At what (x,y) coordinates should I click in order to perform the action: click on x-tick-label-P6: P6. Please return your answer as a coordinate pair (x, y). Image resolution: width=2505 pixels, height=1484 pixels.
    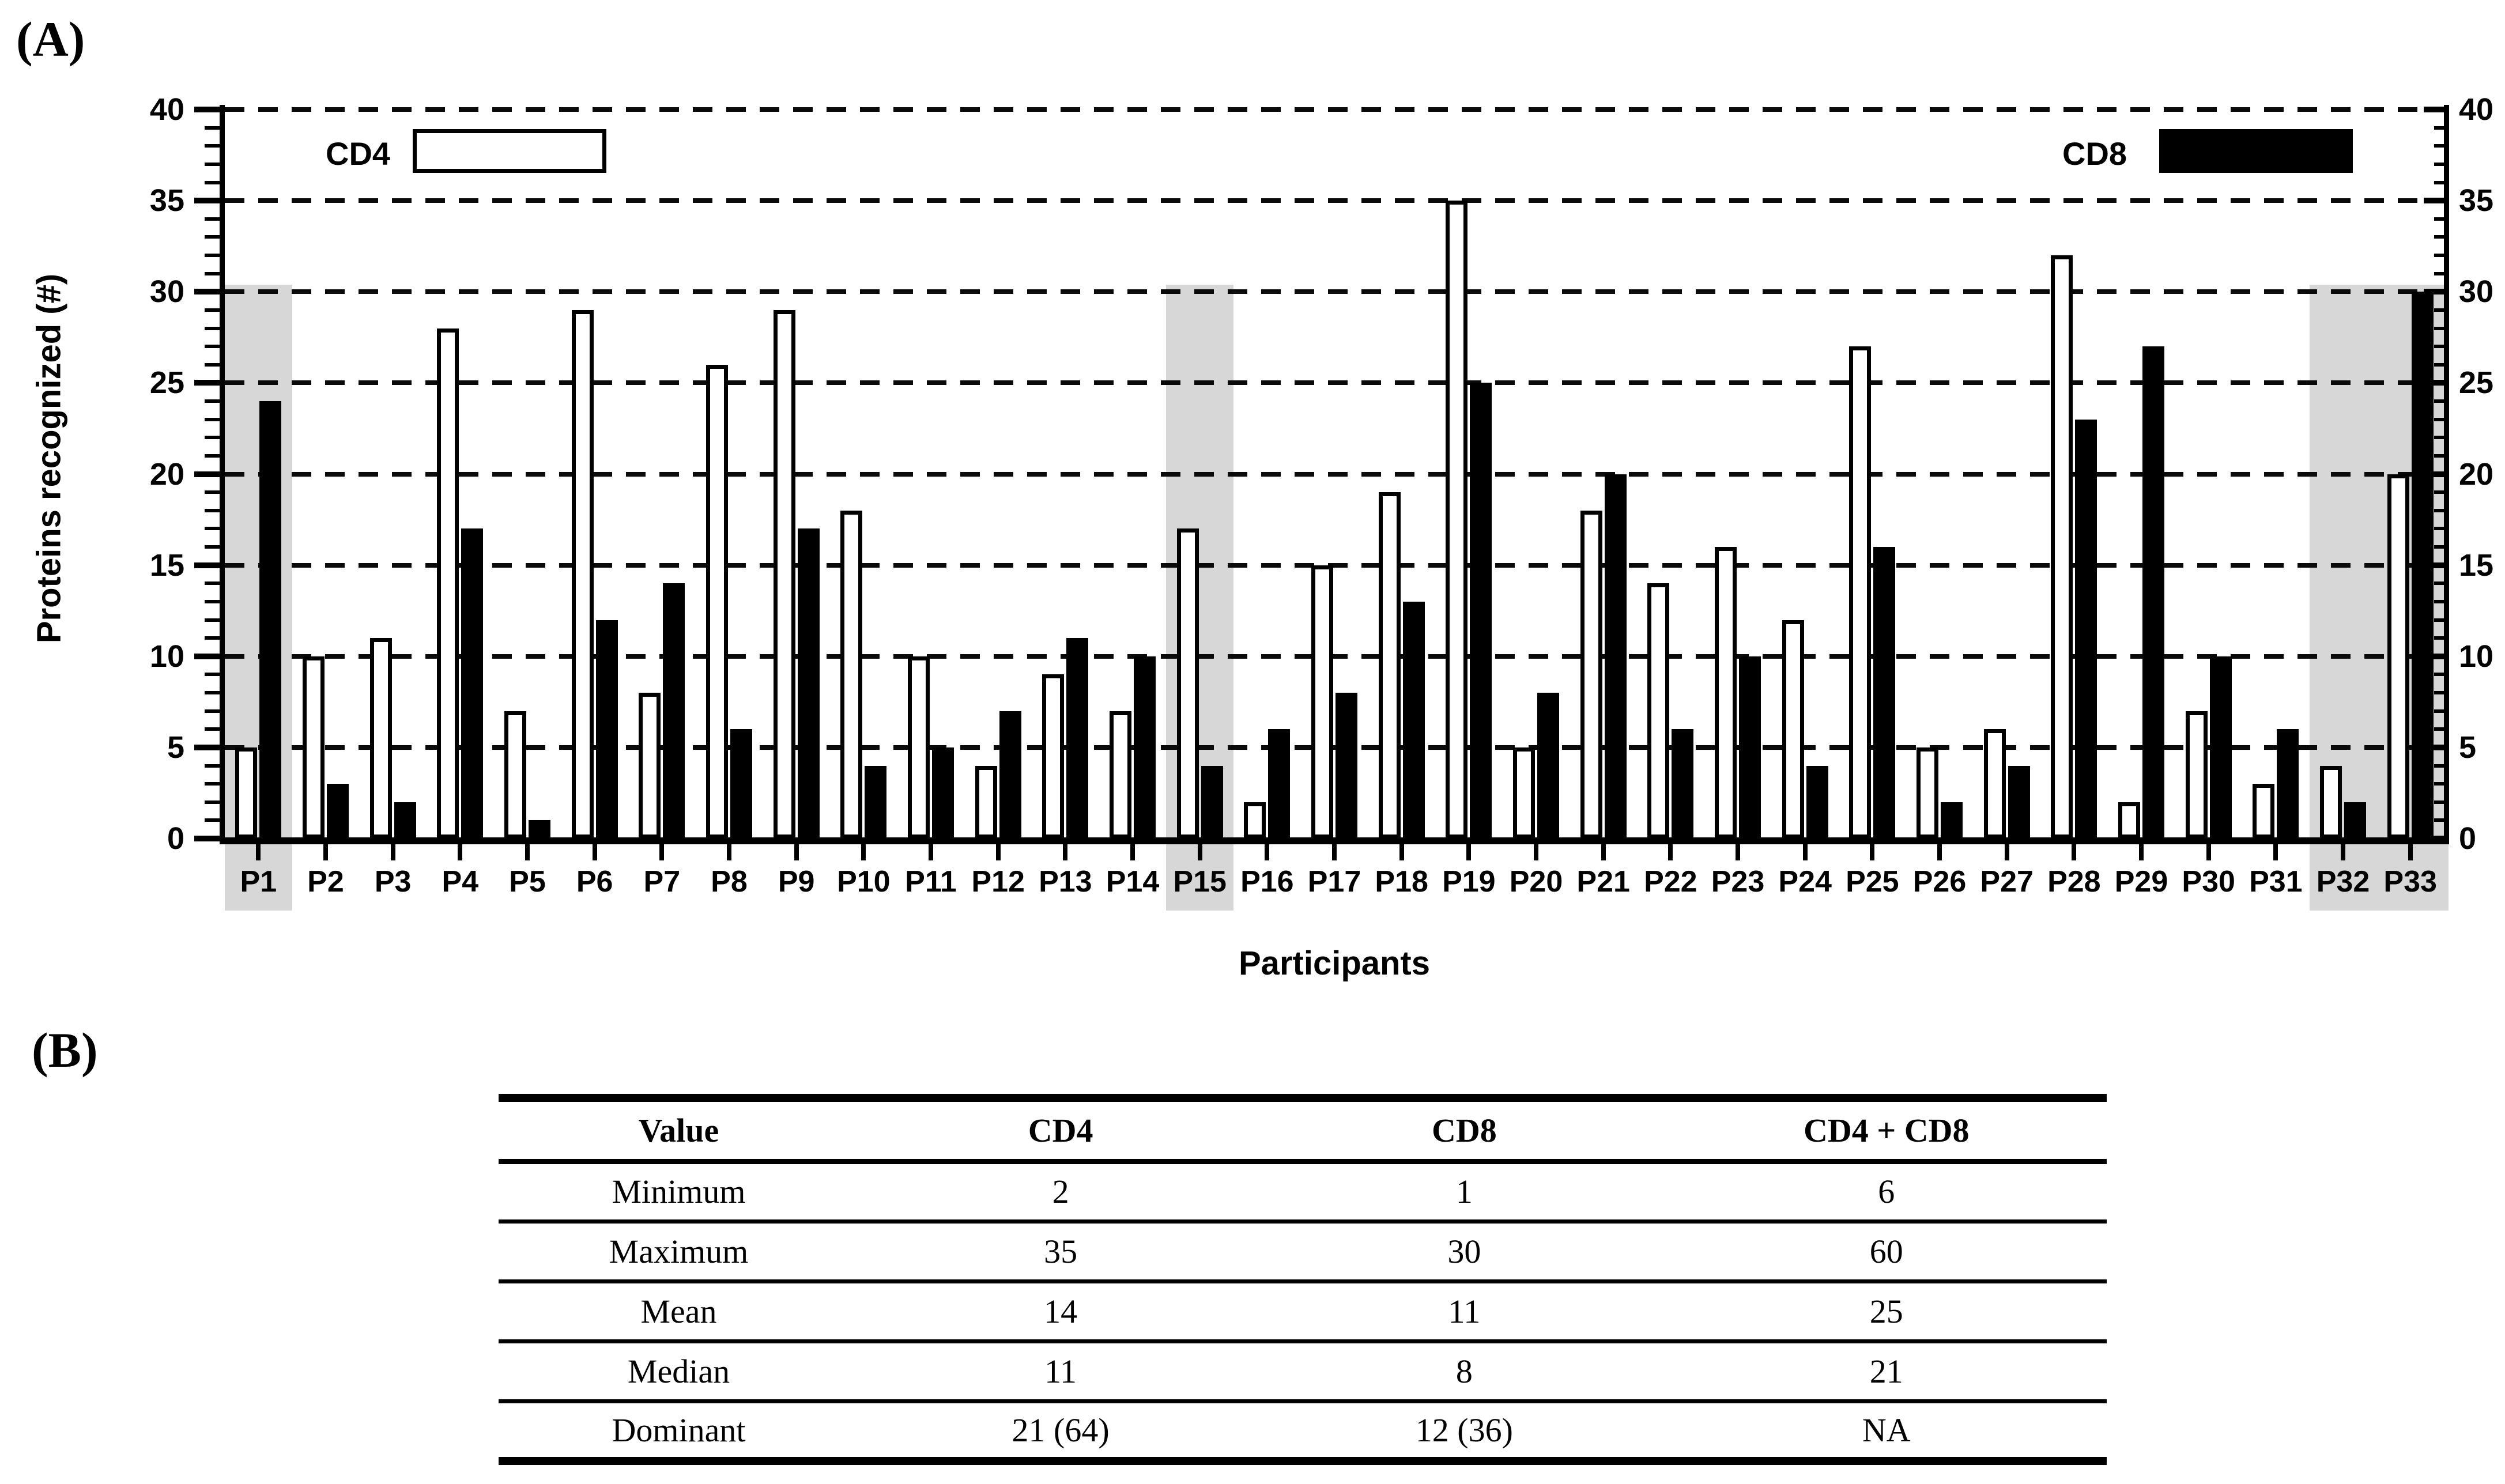
    Looking at the image, I should click on (594, 881).